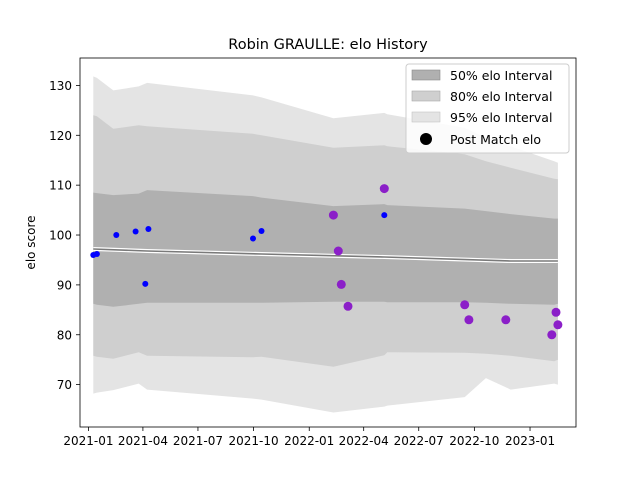  Describe the element at coordinates (501, 117) in the screenshot. I see `legend-label-95: 95% elo Interval` at that location.